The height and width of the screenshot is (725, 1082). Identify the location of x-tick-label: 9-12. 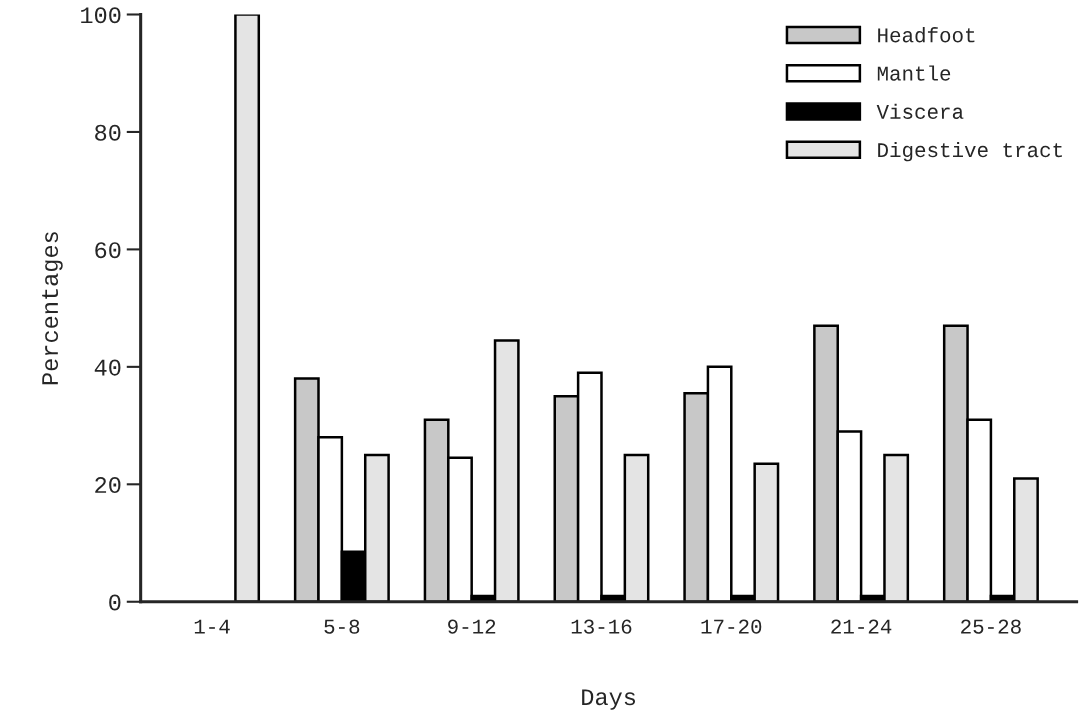
(472, 626).